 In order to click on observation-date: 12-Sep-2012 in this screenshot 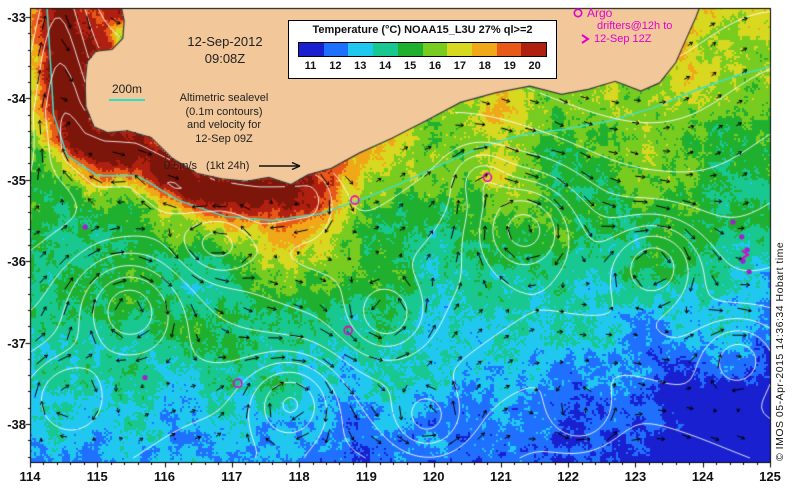, I will do `click(225, 41)`.